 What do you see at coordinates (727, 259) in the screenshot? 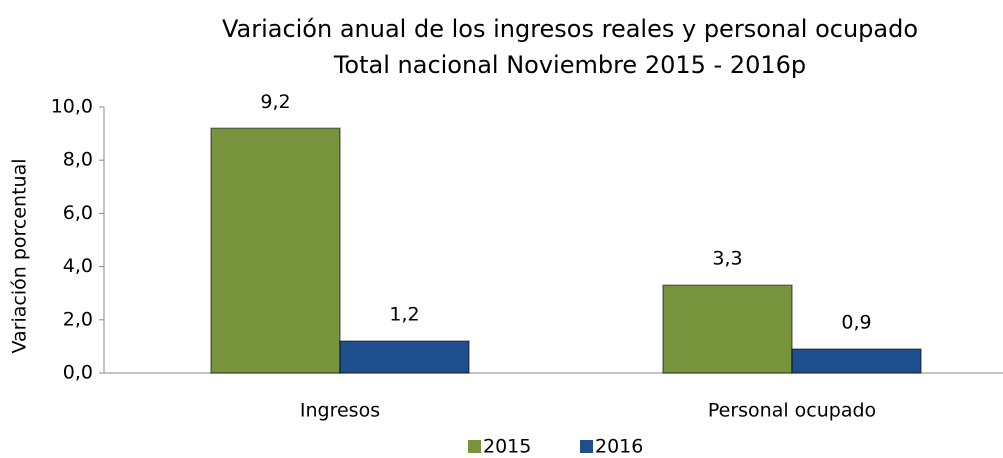
I see `data-label: 3,3` at bounding box center [727, 259].